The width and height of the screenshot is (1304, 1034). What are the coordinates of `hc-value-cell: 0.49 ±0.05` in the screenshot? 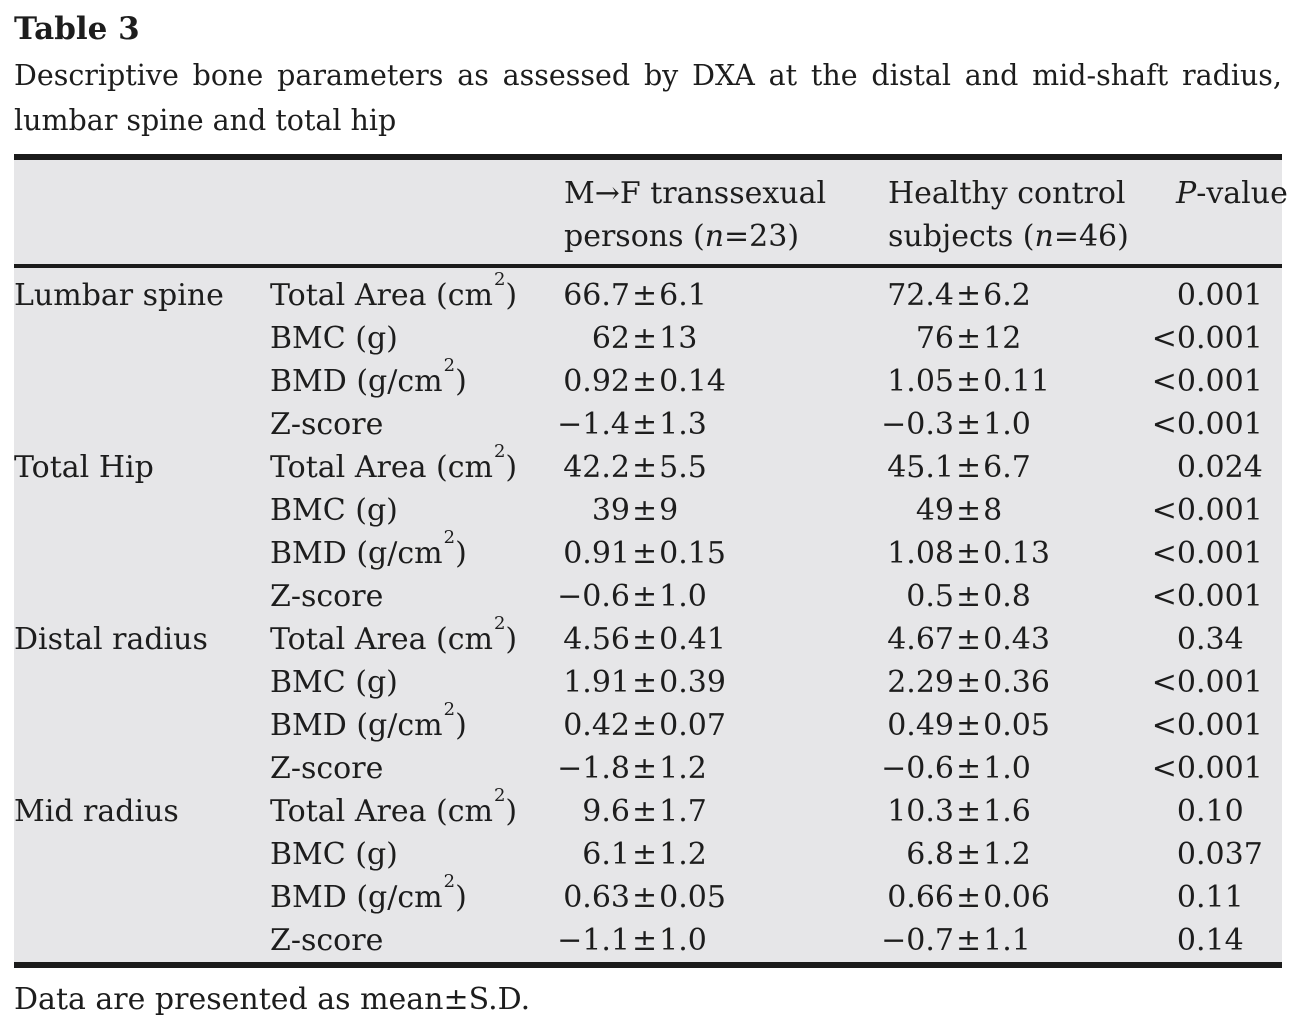 It's located at (968, 725).